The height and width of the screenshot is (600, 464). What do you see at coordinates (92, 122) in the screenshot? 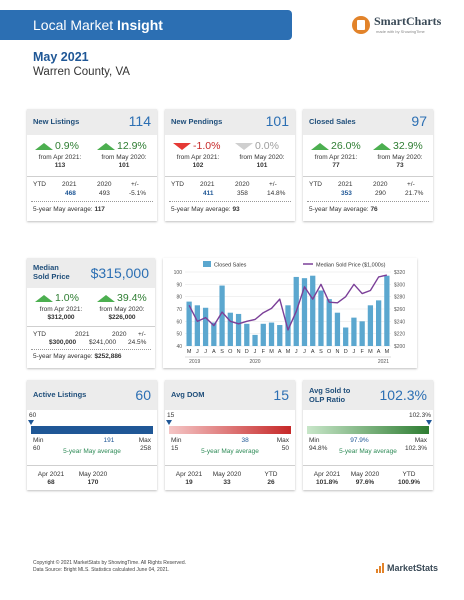
I see `card-header: New Listings 114` at bounding box center [92, 122].